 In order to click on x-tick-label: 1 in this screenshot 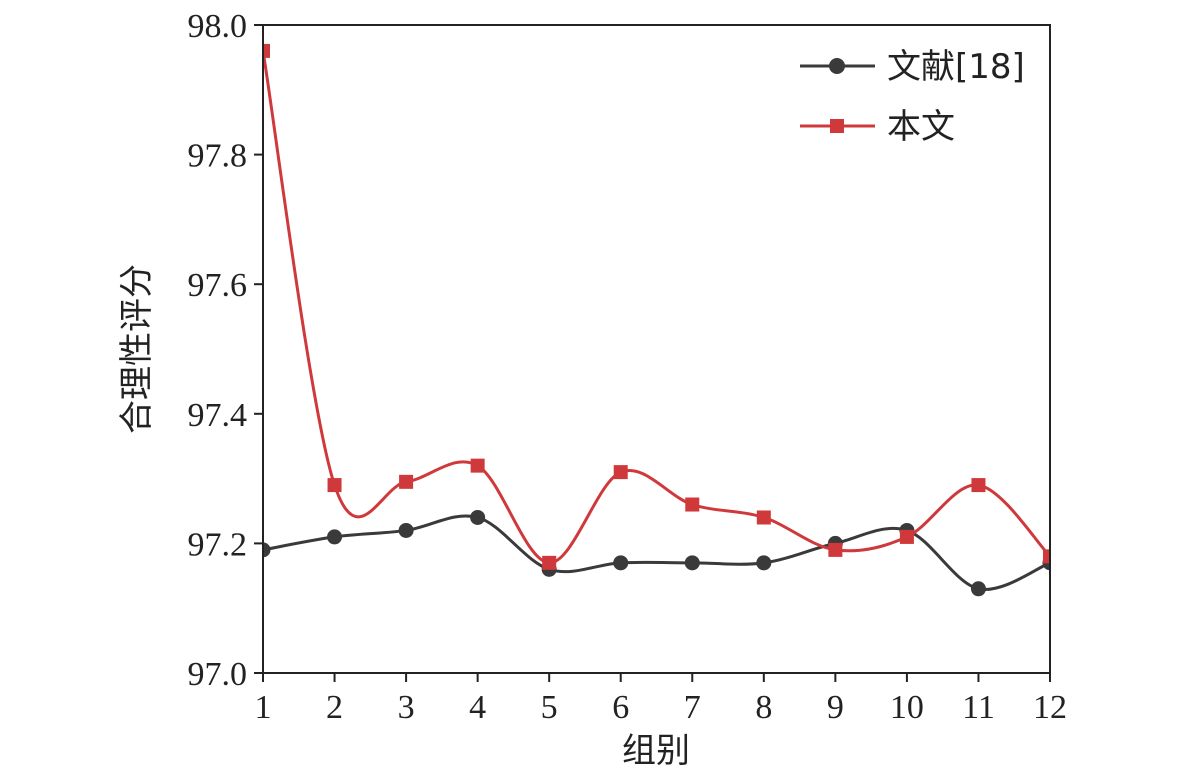, I will do `click(263, 707)`.